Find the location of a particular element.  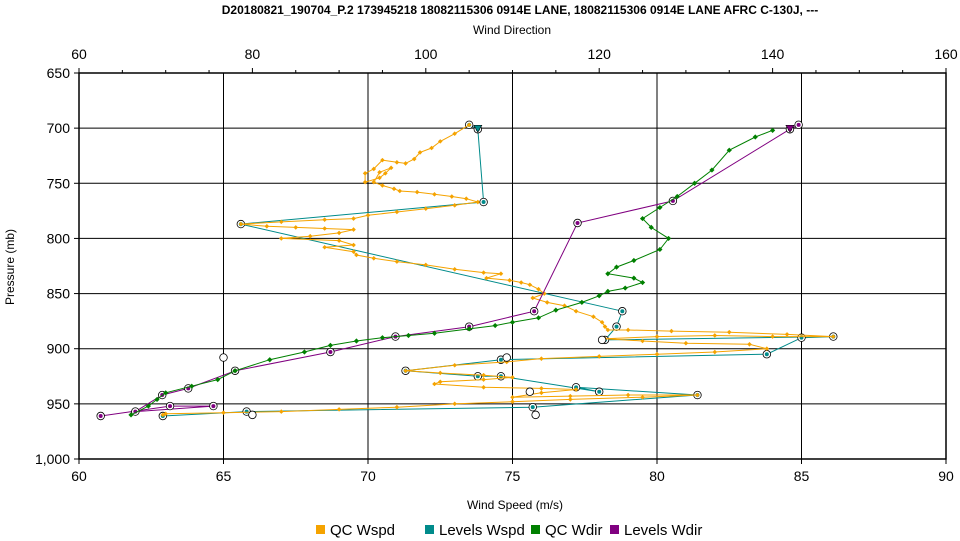

y-tick-label: 650 is located at coordinates (59, 73).